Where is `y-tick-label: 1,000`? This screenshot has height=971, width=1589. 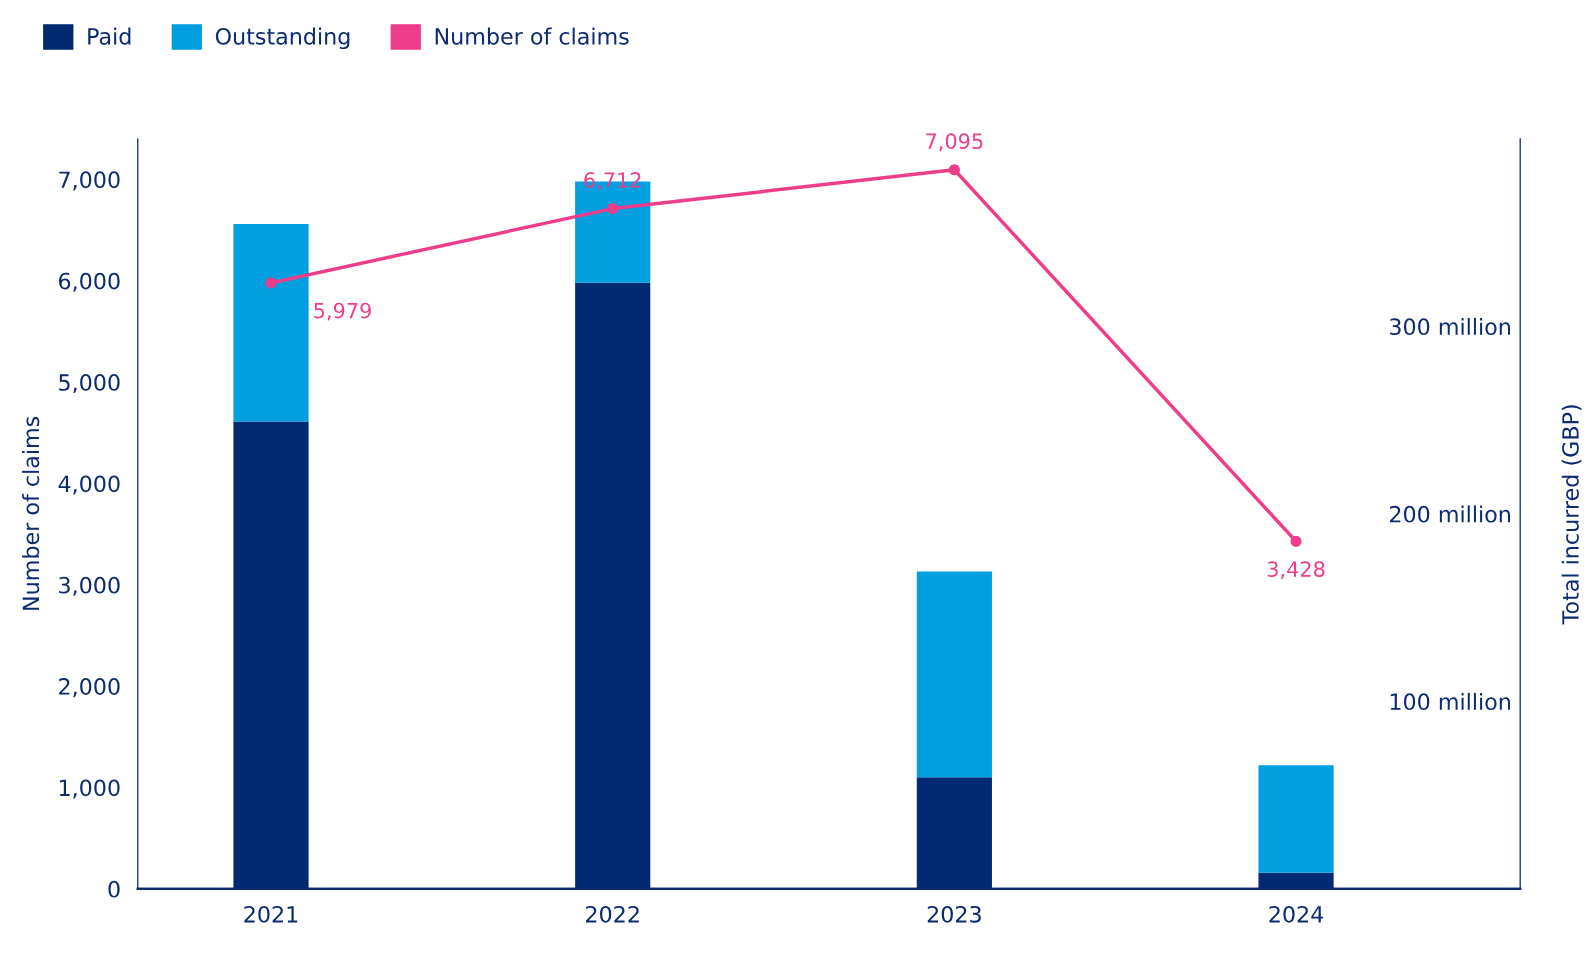
y-tick-label: 1,000 is located at coordinates (89, 789).